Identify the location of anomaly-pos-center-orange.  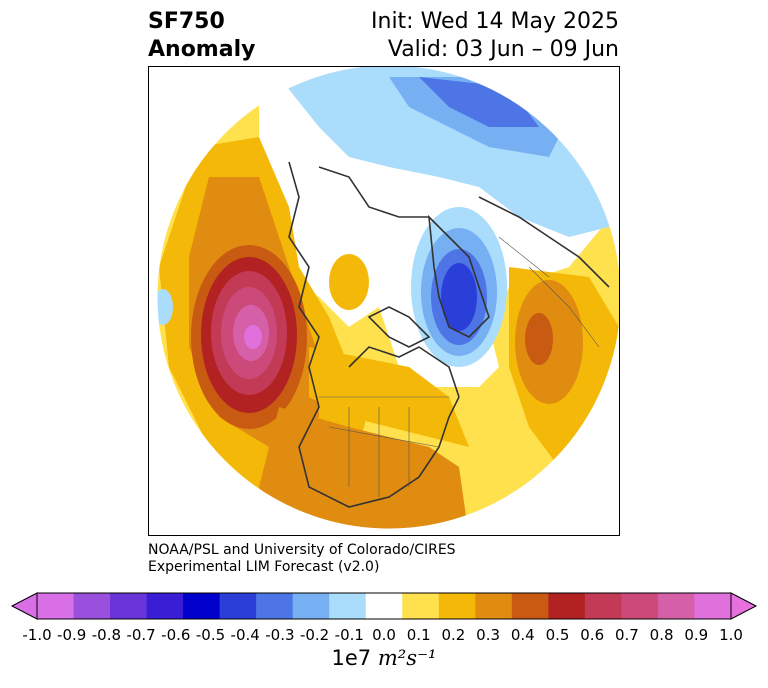
(349, 282).